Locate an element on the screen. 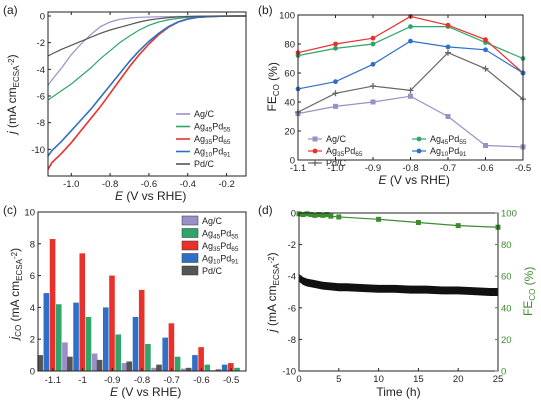 Image resolution: width=541 pixels, height=410 pixels. panel-a-y-tick-label: -8 is located at coordinates (41, 123).